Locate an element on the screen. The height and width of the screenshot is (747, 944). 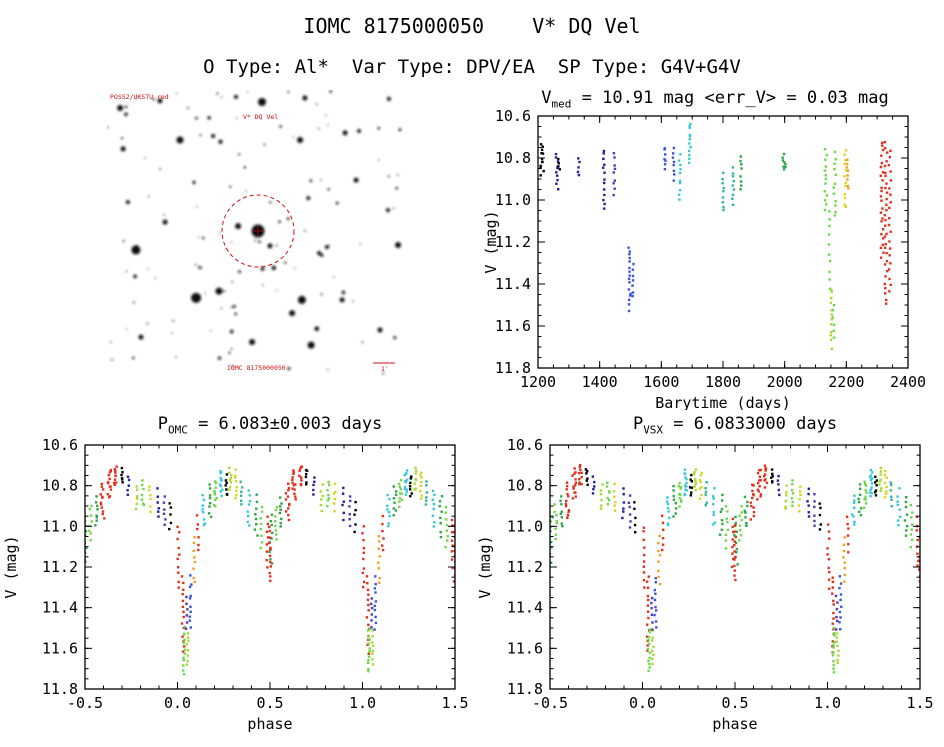
svg-text: 2400 is located at coordinates (908, 382).